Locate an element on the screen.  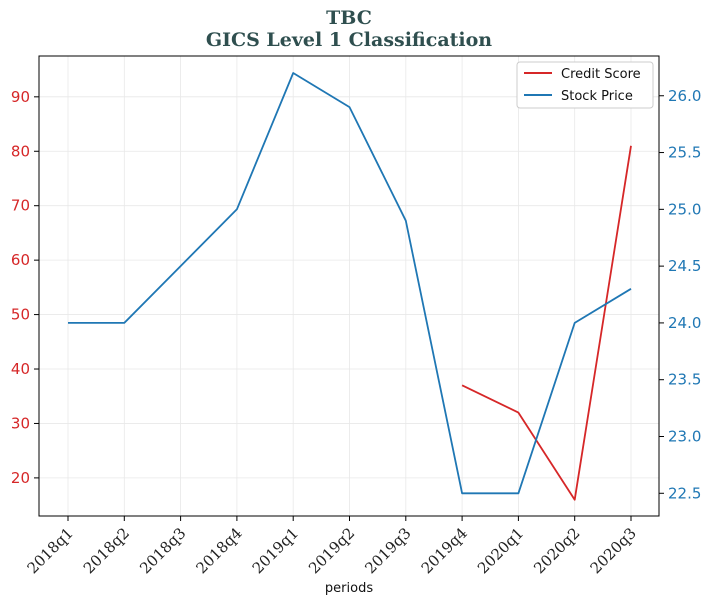
chart-title: TBC is located at coordinates (349, 18).